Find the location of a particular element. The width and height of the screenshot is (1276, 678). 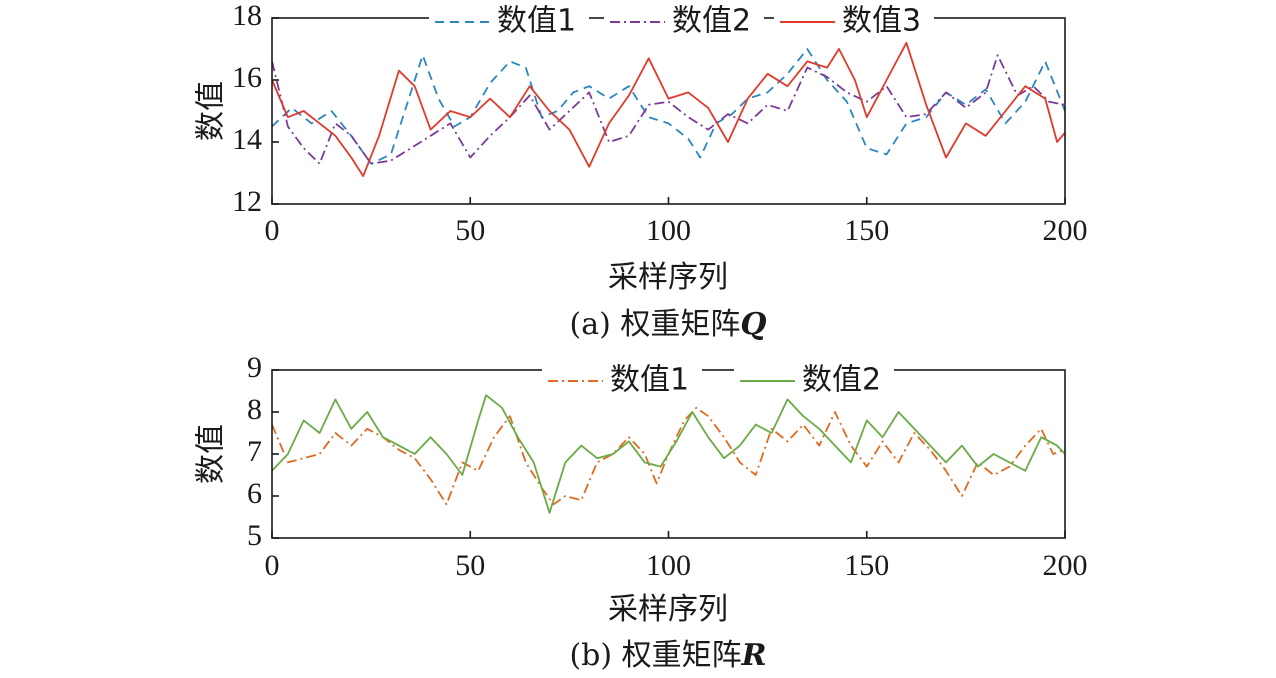

panel-b-x-tick-label: 50 is located at coordinates (470, 565).